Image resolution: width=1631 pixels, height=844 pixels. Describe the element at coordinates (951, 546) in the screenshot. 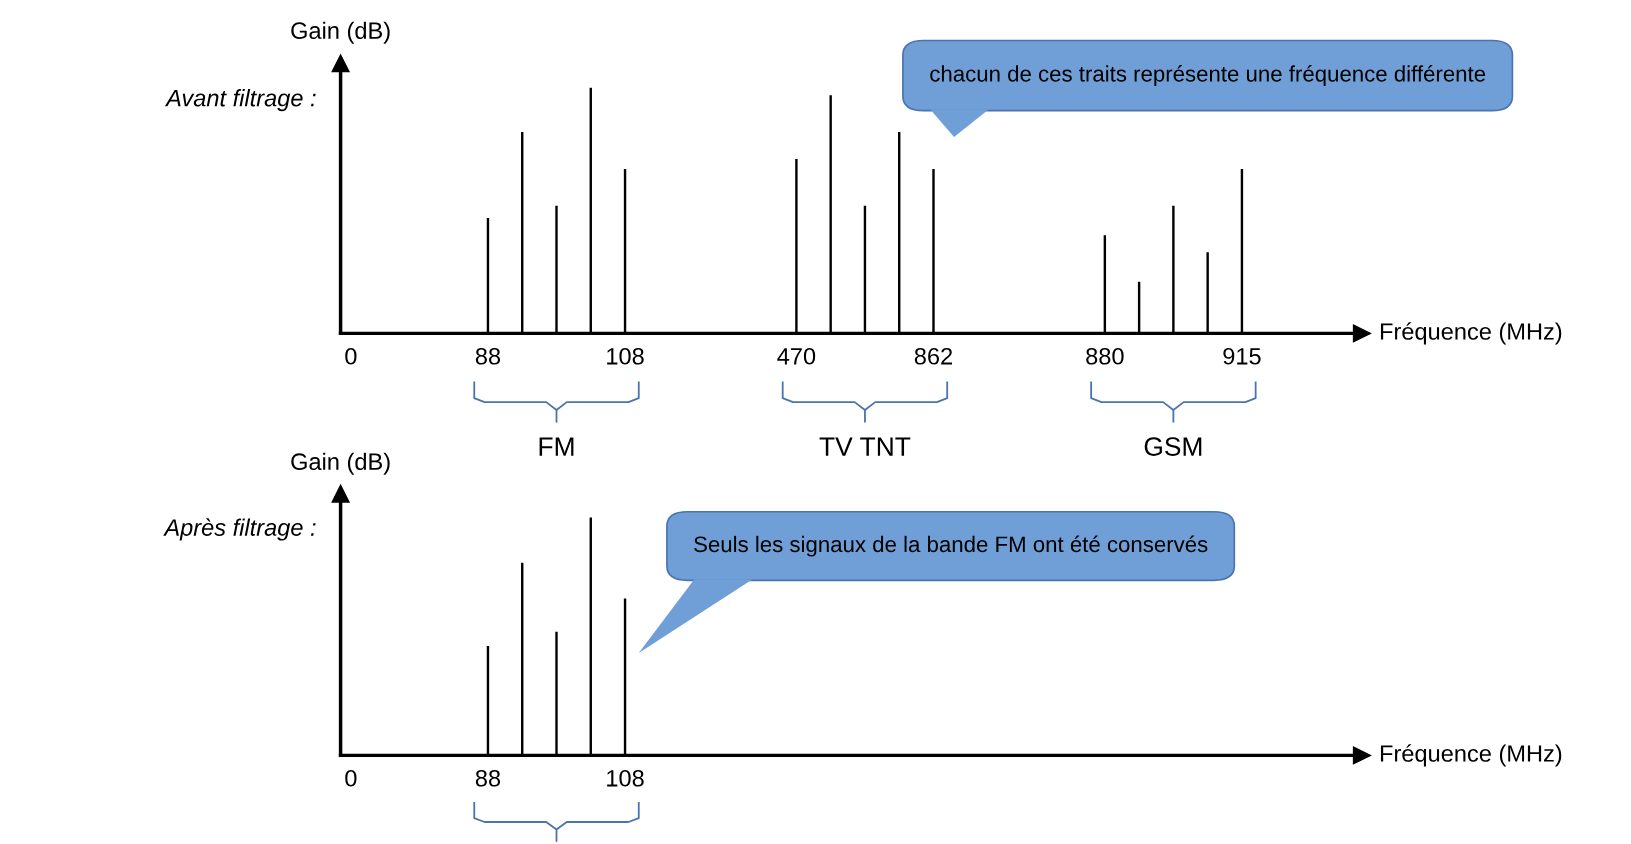

I see `annotation: Seuls les signaux de la bande FM ont été conservés` at that location.